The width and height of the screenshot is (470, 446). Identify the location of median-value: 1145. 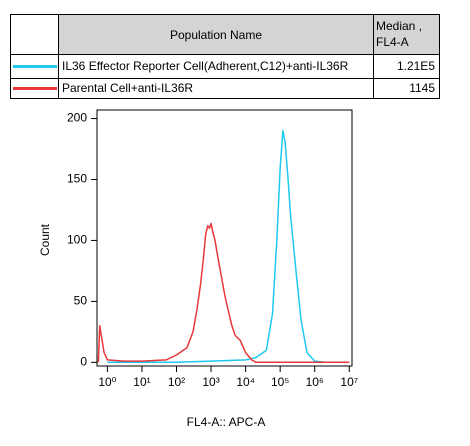
(422, 88).